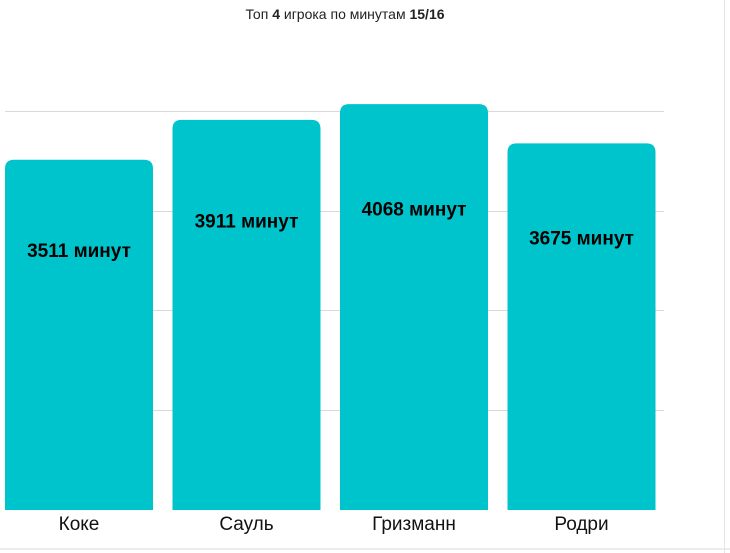 Image resolution: width=730 pixels, height=553 pixels. I want to click on title-part-3: игрока по минутам, so click(344, 14).